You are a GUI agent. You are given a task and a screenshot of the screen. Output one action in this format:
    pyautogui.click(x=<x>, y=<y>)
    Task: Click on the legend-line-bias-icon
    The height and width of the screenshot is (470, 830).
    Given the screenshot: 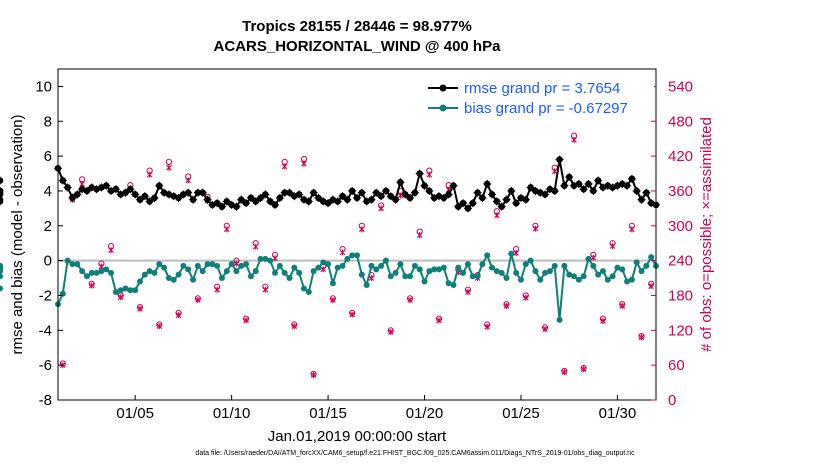 What is the action you would take?
    pyautogui.click(x=443, y=108)
    